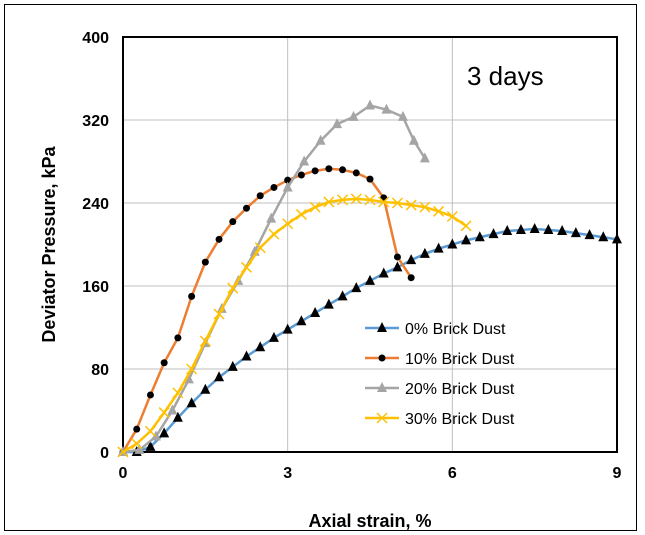 This screenshot has height=535, width=645. I want to click on legend-item: 0% Brick Dust, so click(435, 329).